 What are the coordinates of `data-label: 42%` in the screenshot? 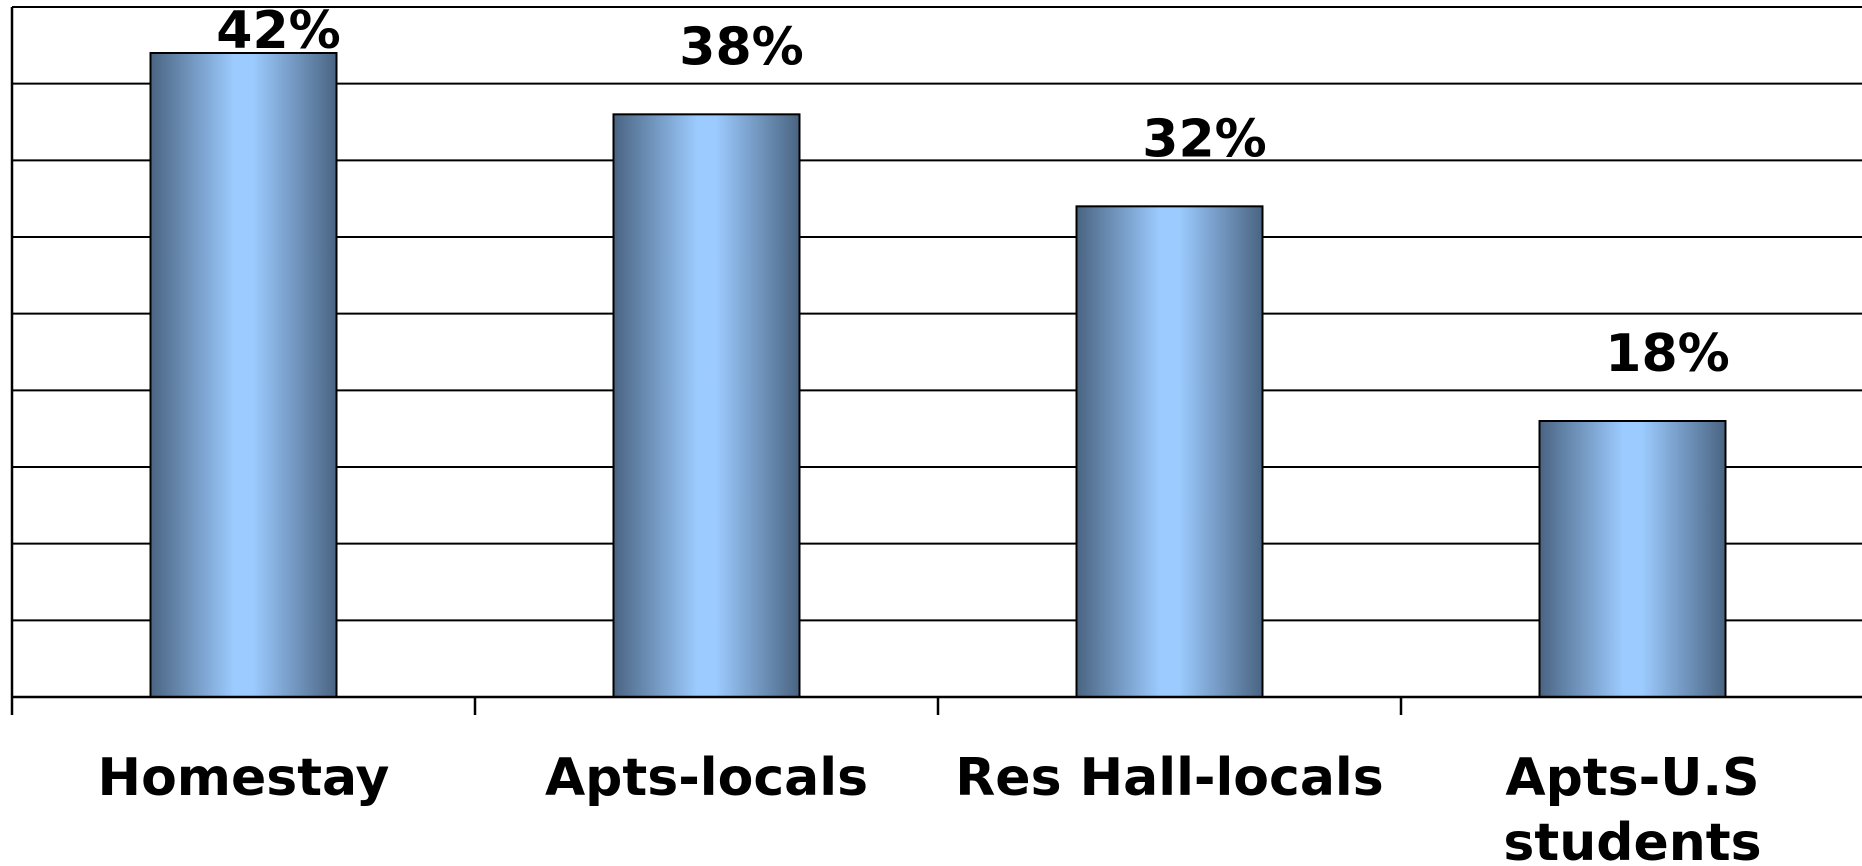 It's located at (278, 31).